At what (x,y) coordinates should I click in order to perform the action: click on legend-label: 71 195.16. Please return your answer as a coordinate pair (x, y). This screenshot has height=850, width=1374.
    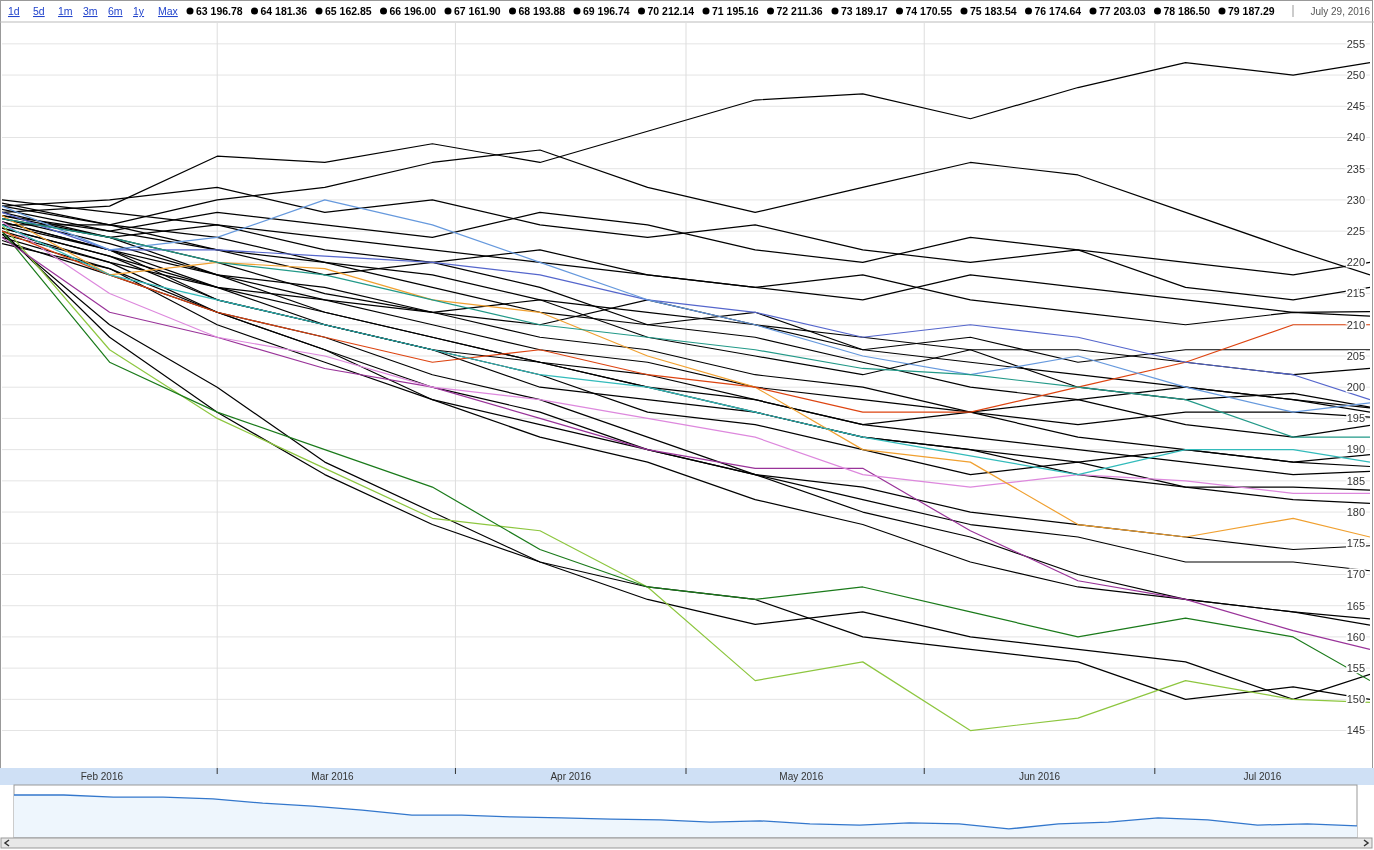
    Looking at the image, I should click on (735, 11).